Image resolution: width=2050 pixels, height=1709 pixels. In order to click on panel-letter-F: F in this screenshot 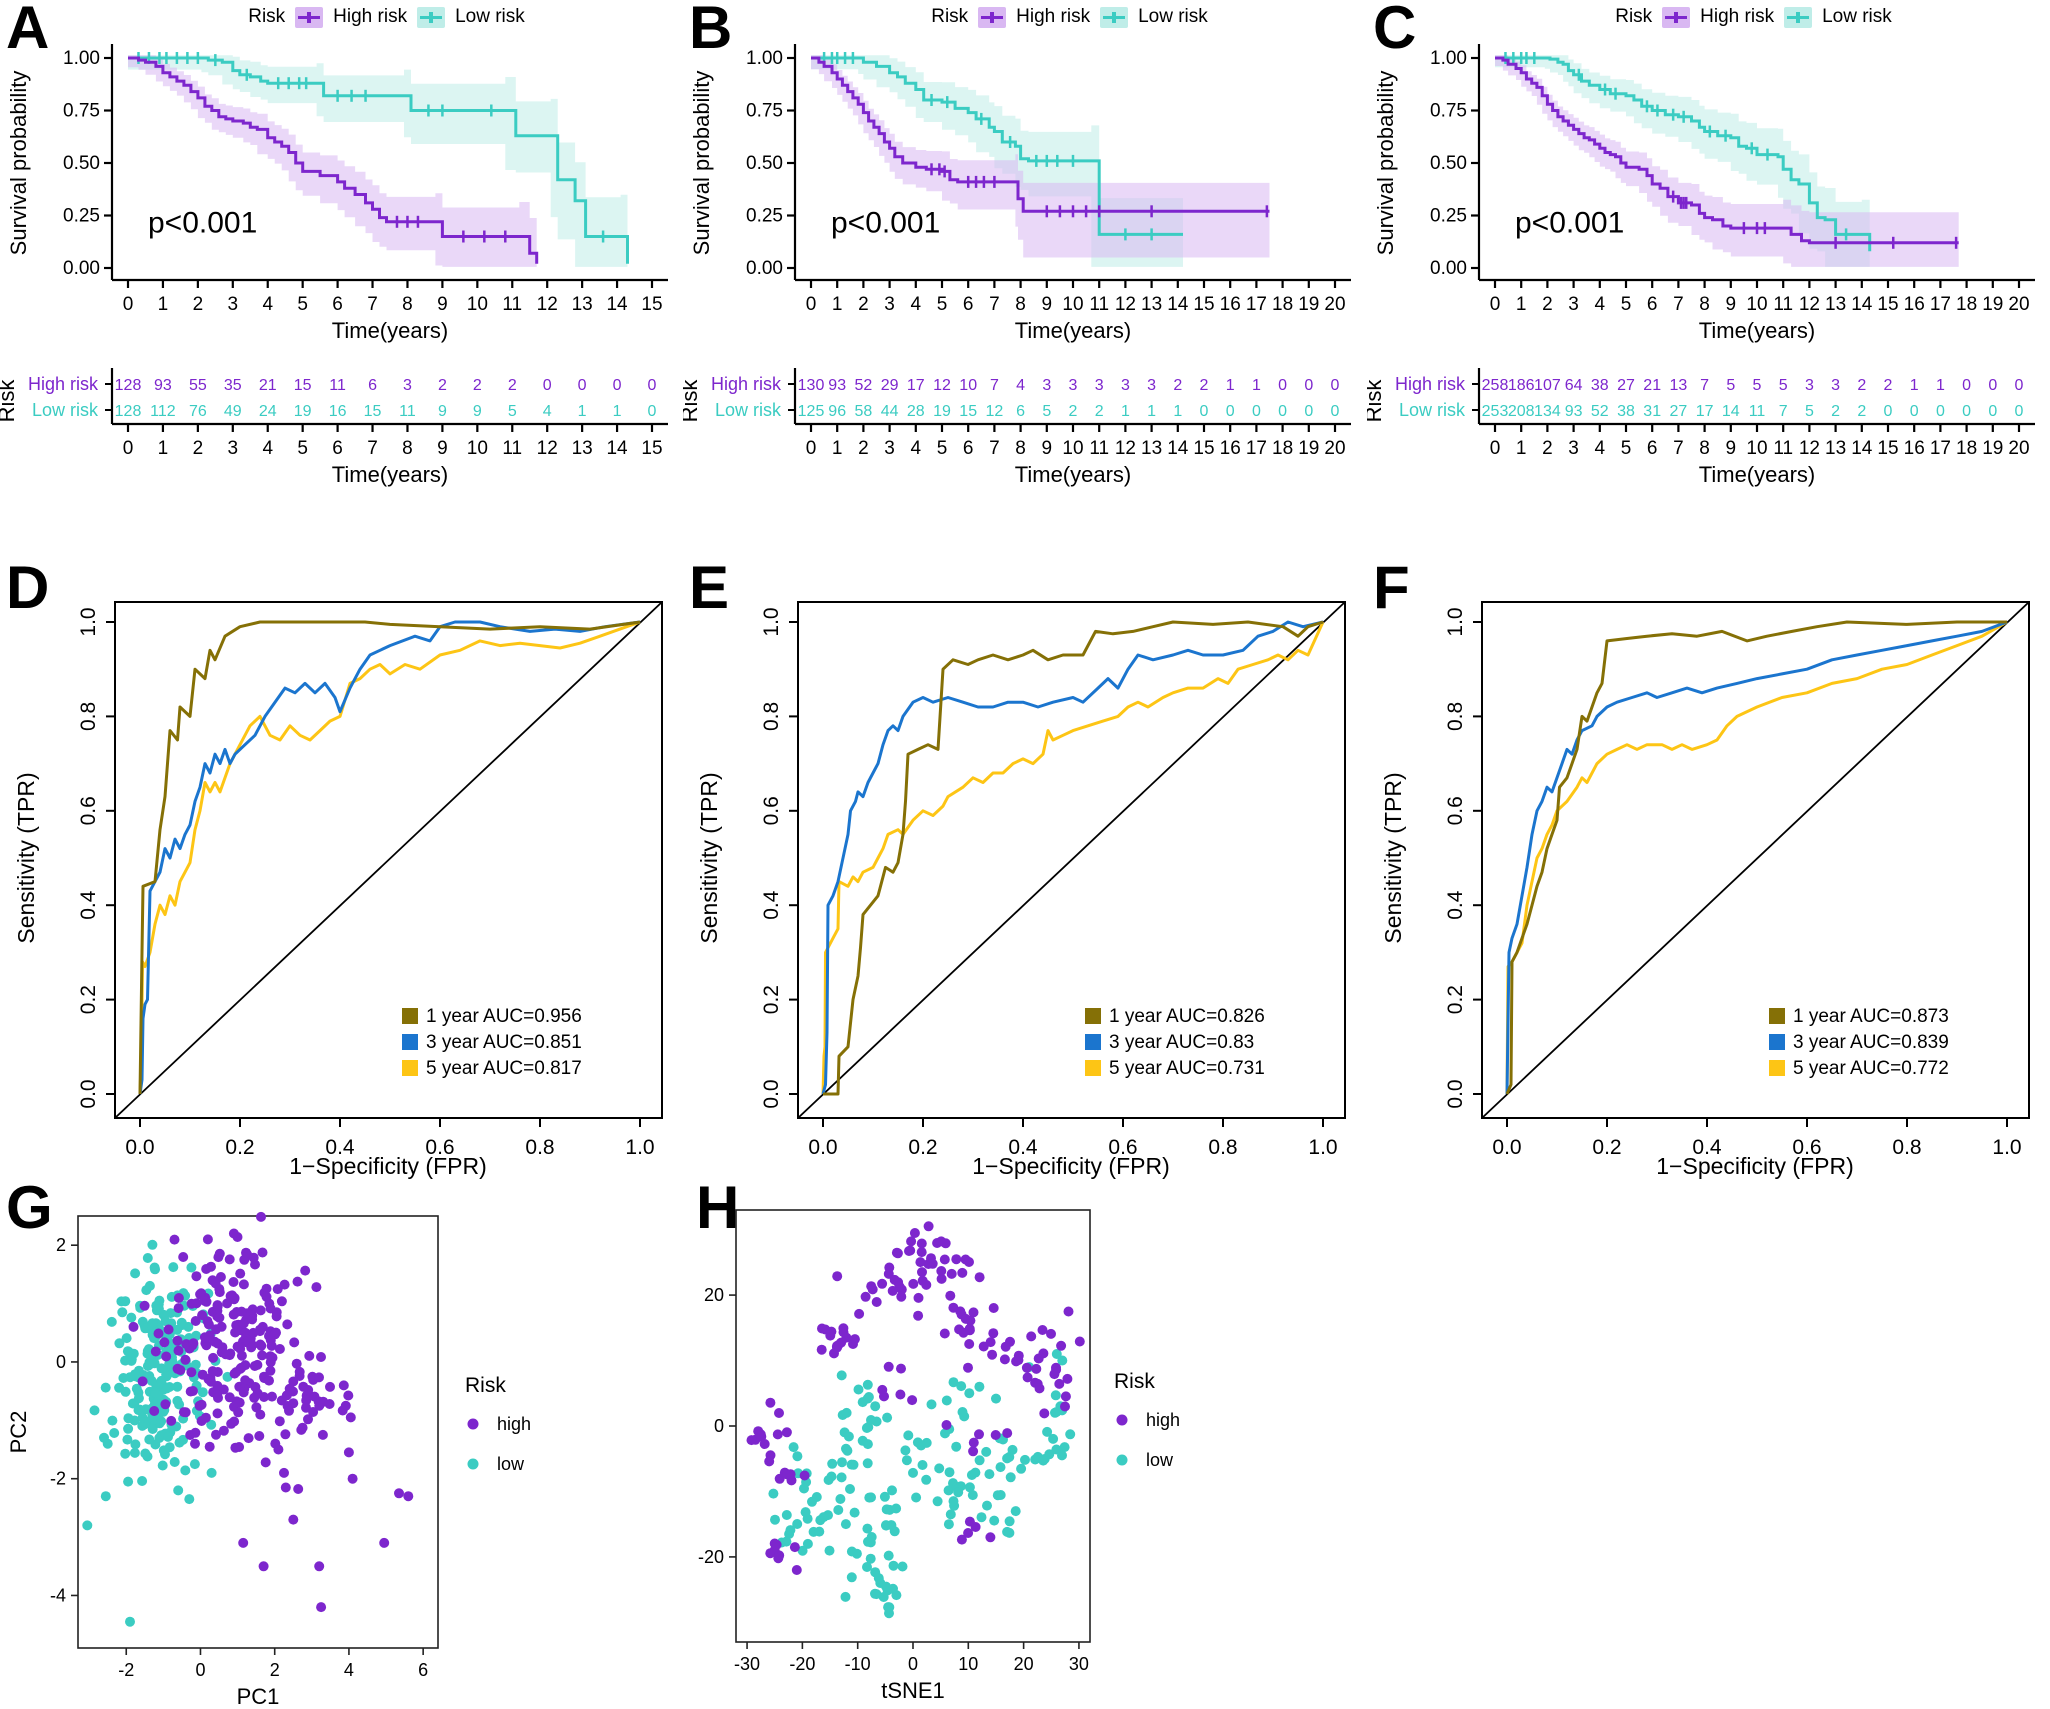, I will do `click(1391, 587)`.